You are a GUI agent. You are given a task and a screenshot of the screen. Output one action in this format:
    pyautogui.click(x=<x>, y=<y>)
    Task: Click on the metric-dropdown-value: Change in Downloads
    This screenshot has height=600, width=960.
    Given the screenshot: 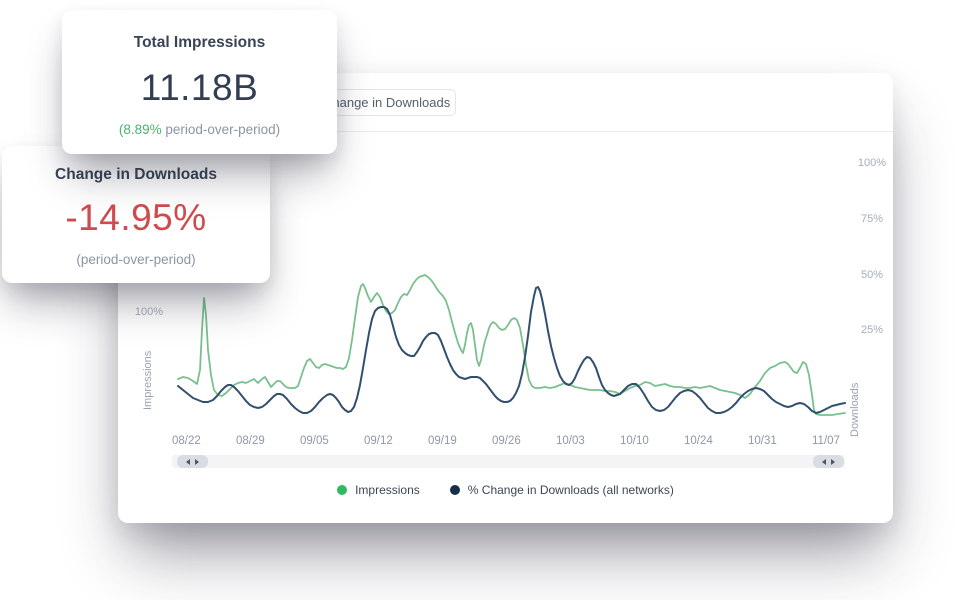 What is the action you would take?
    pyautogui.click(x=387, y=102)
    